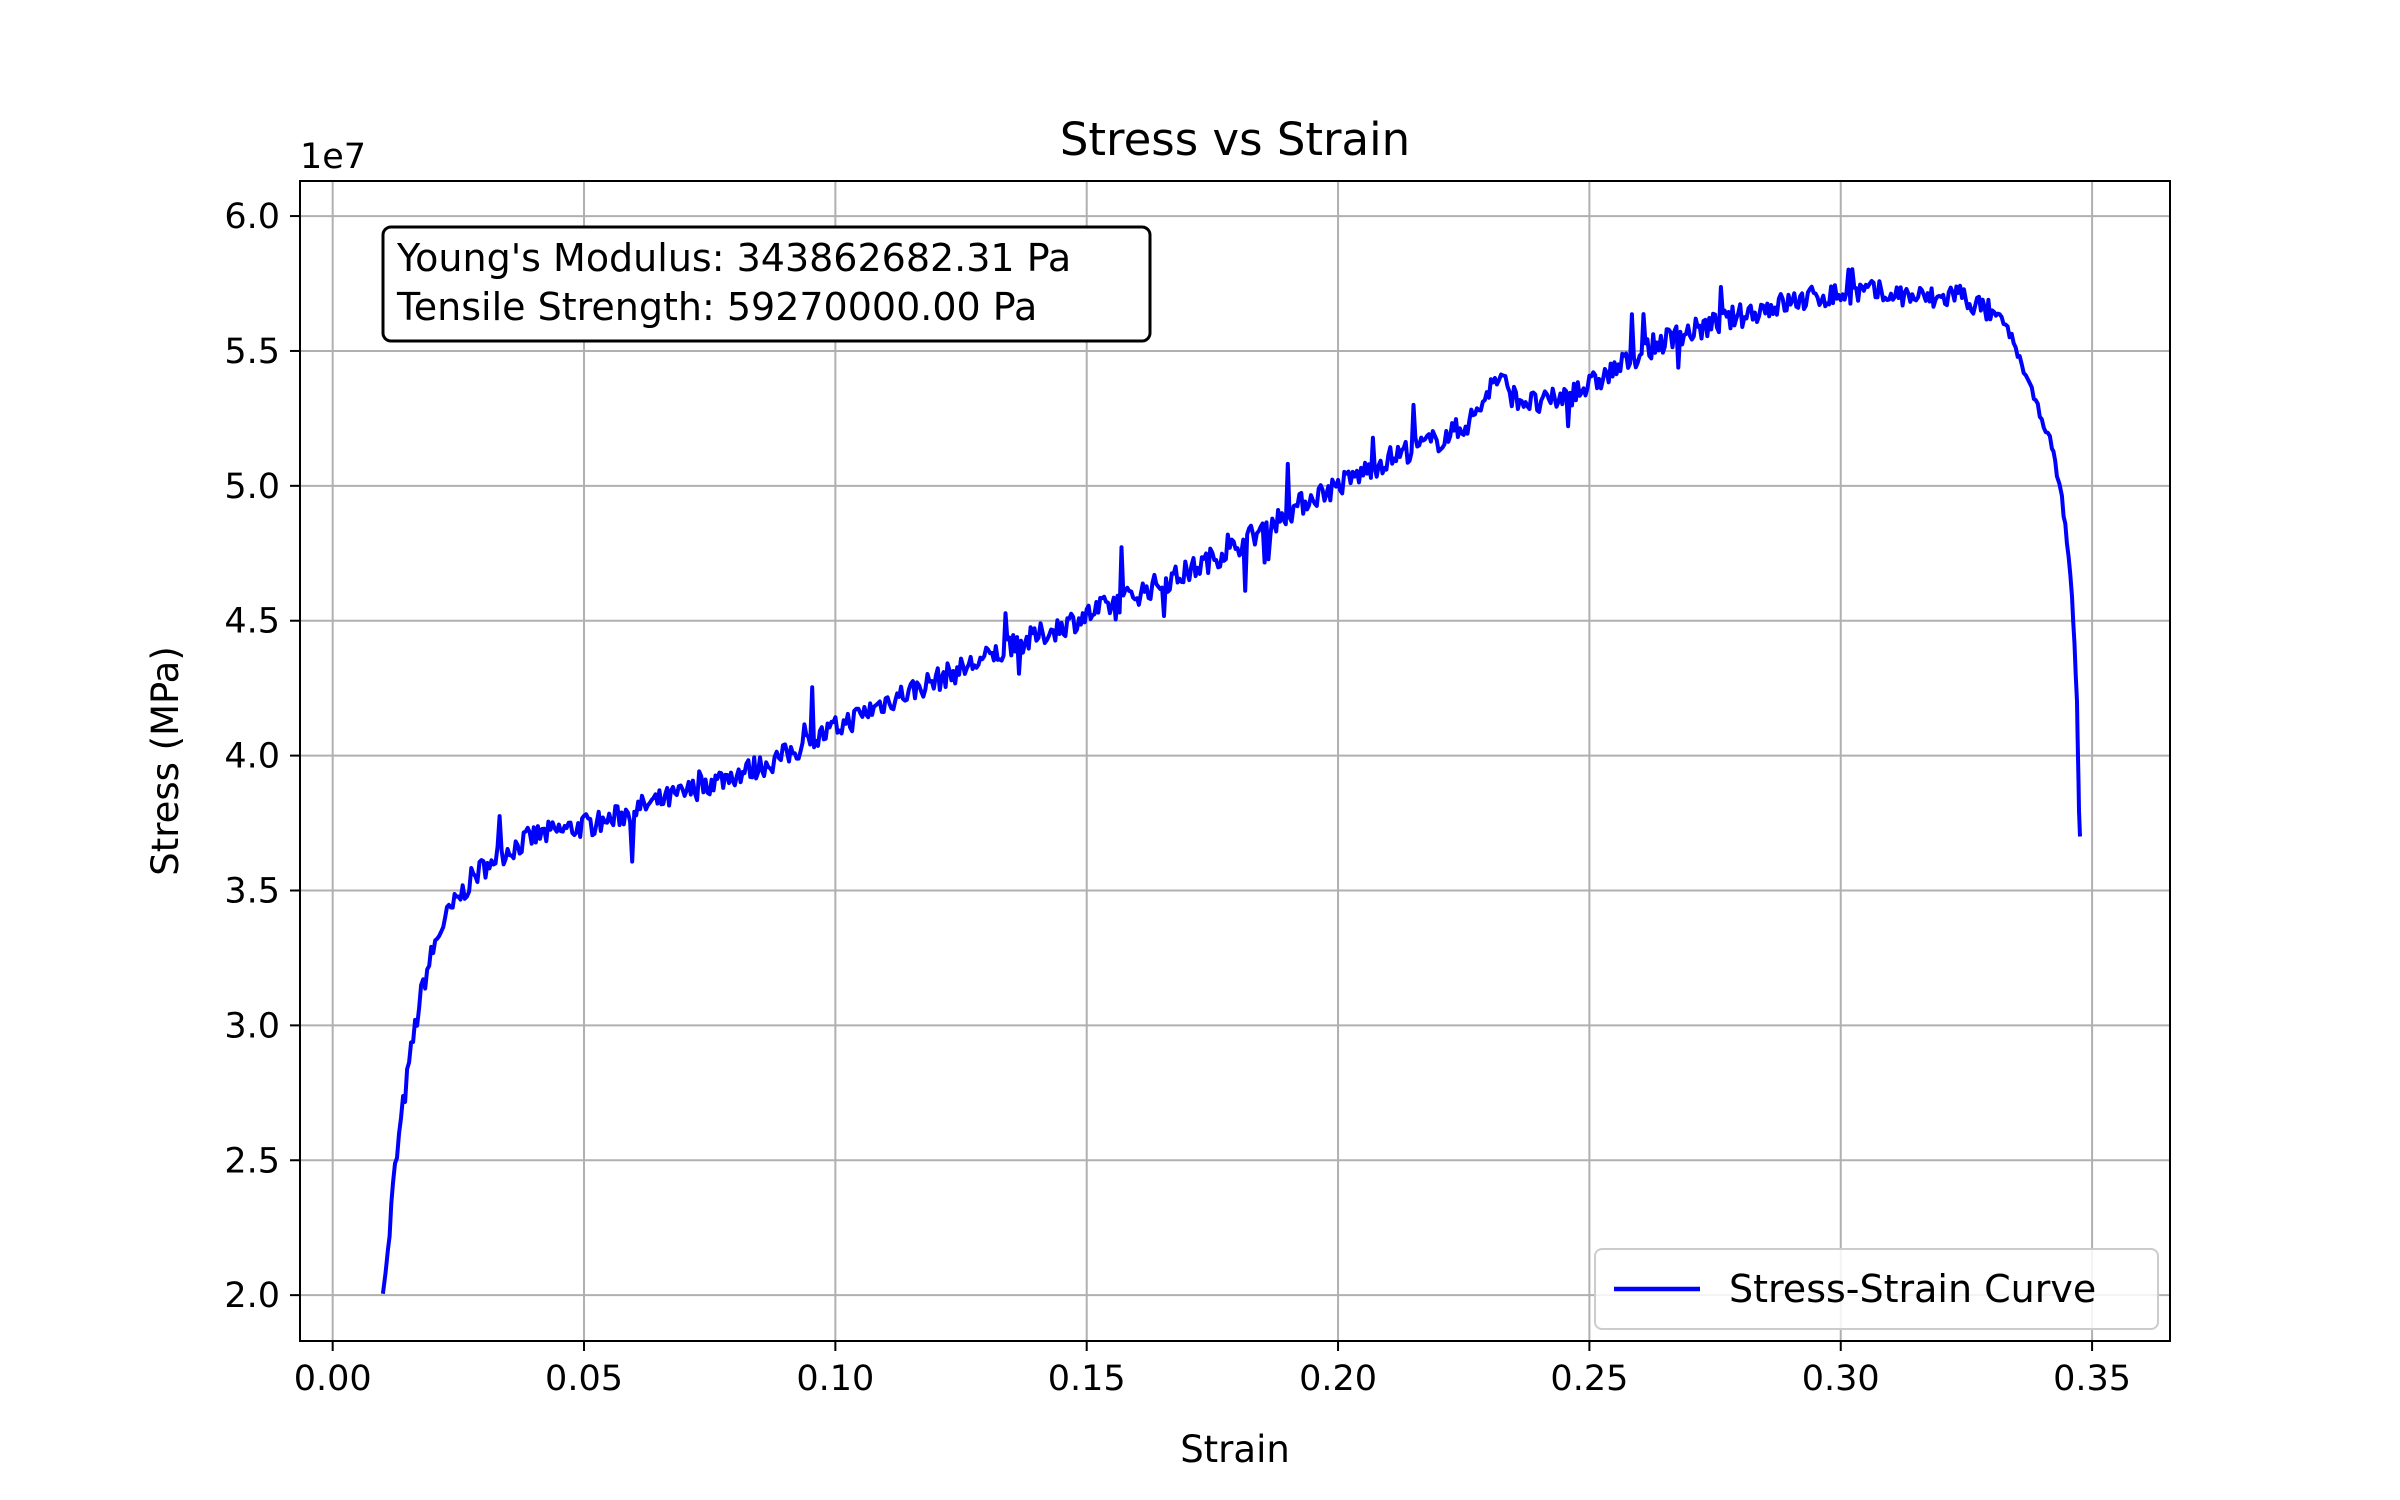  What do you see at coordinates (252, 487) in the screenshot?
I see `y-tick-label: 5.0` at bounding box center [252, 487].